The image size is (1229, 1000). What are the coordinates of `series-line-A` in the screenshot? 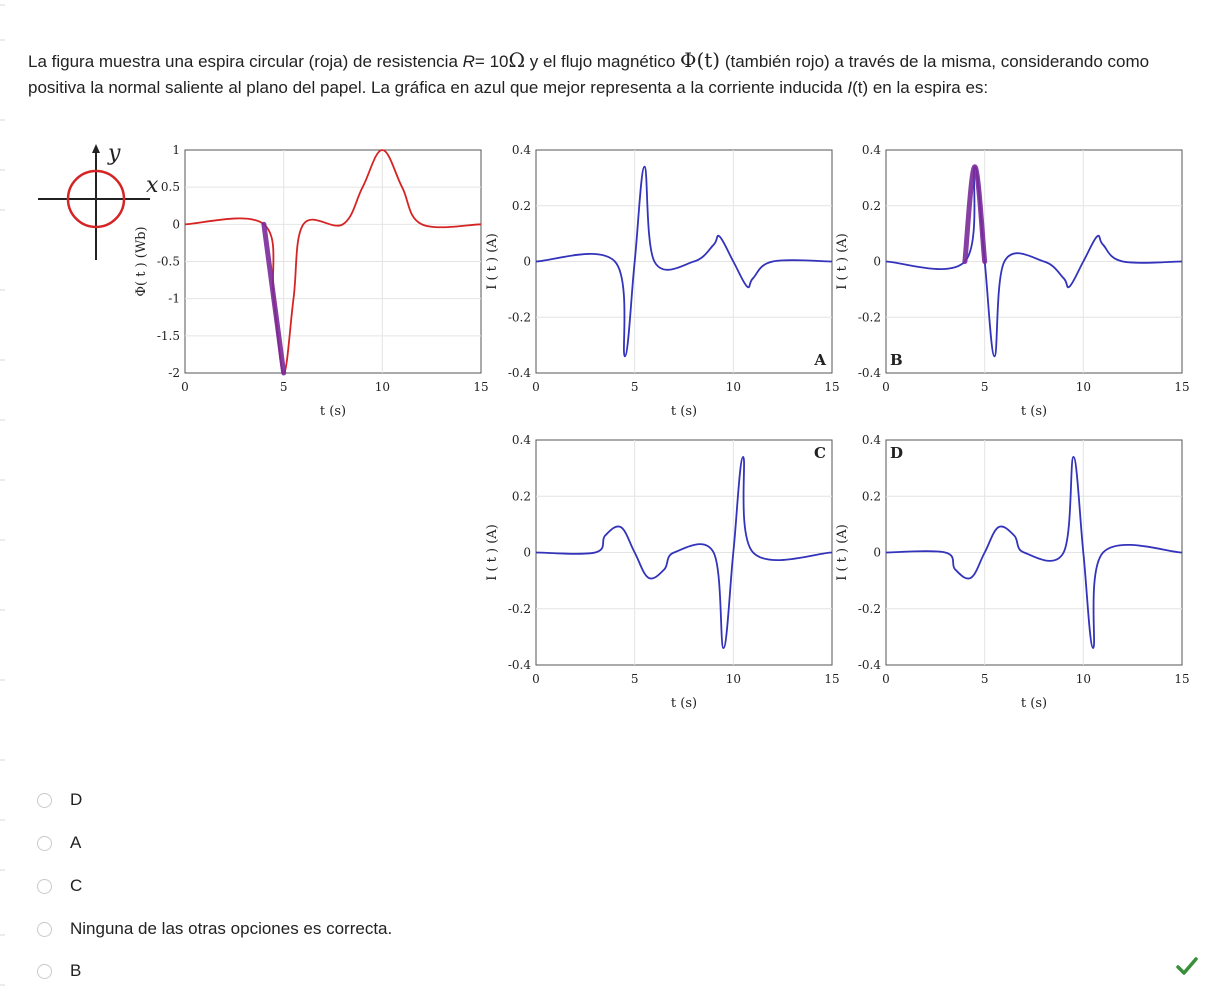 It's located at (684, 261).